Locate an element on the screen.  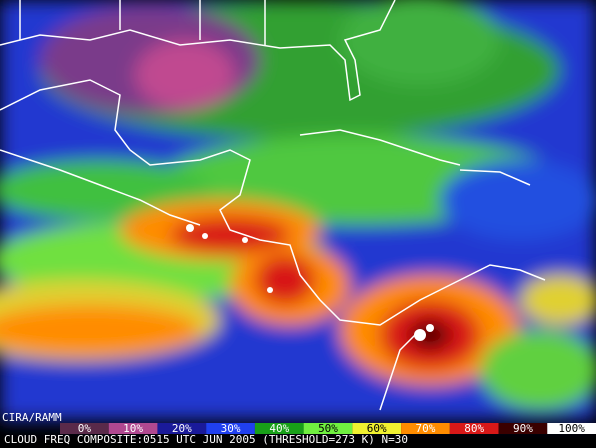
legend-label: 80% is located at coordinates (474, 428).